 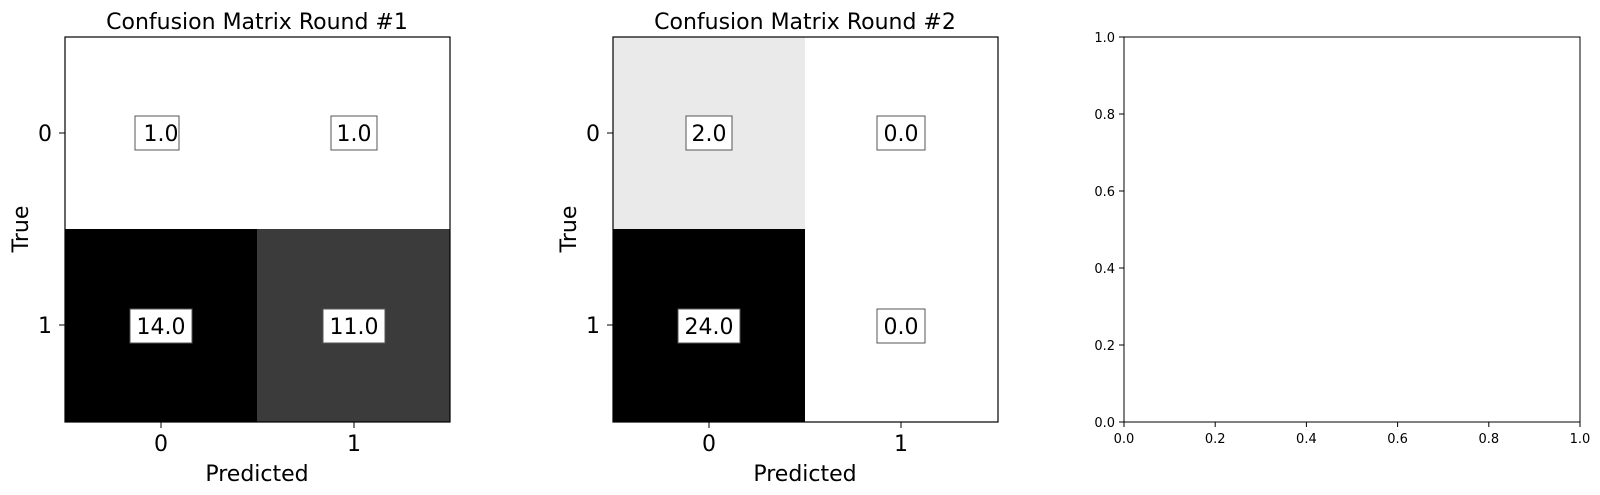 What do you see at coordinates (709, 444) in the screenshot?
I see `cm2-xtick-label-0: 0` at bounding box center [709, 444].